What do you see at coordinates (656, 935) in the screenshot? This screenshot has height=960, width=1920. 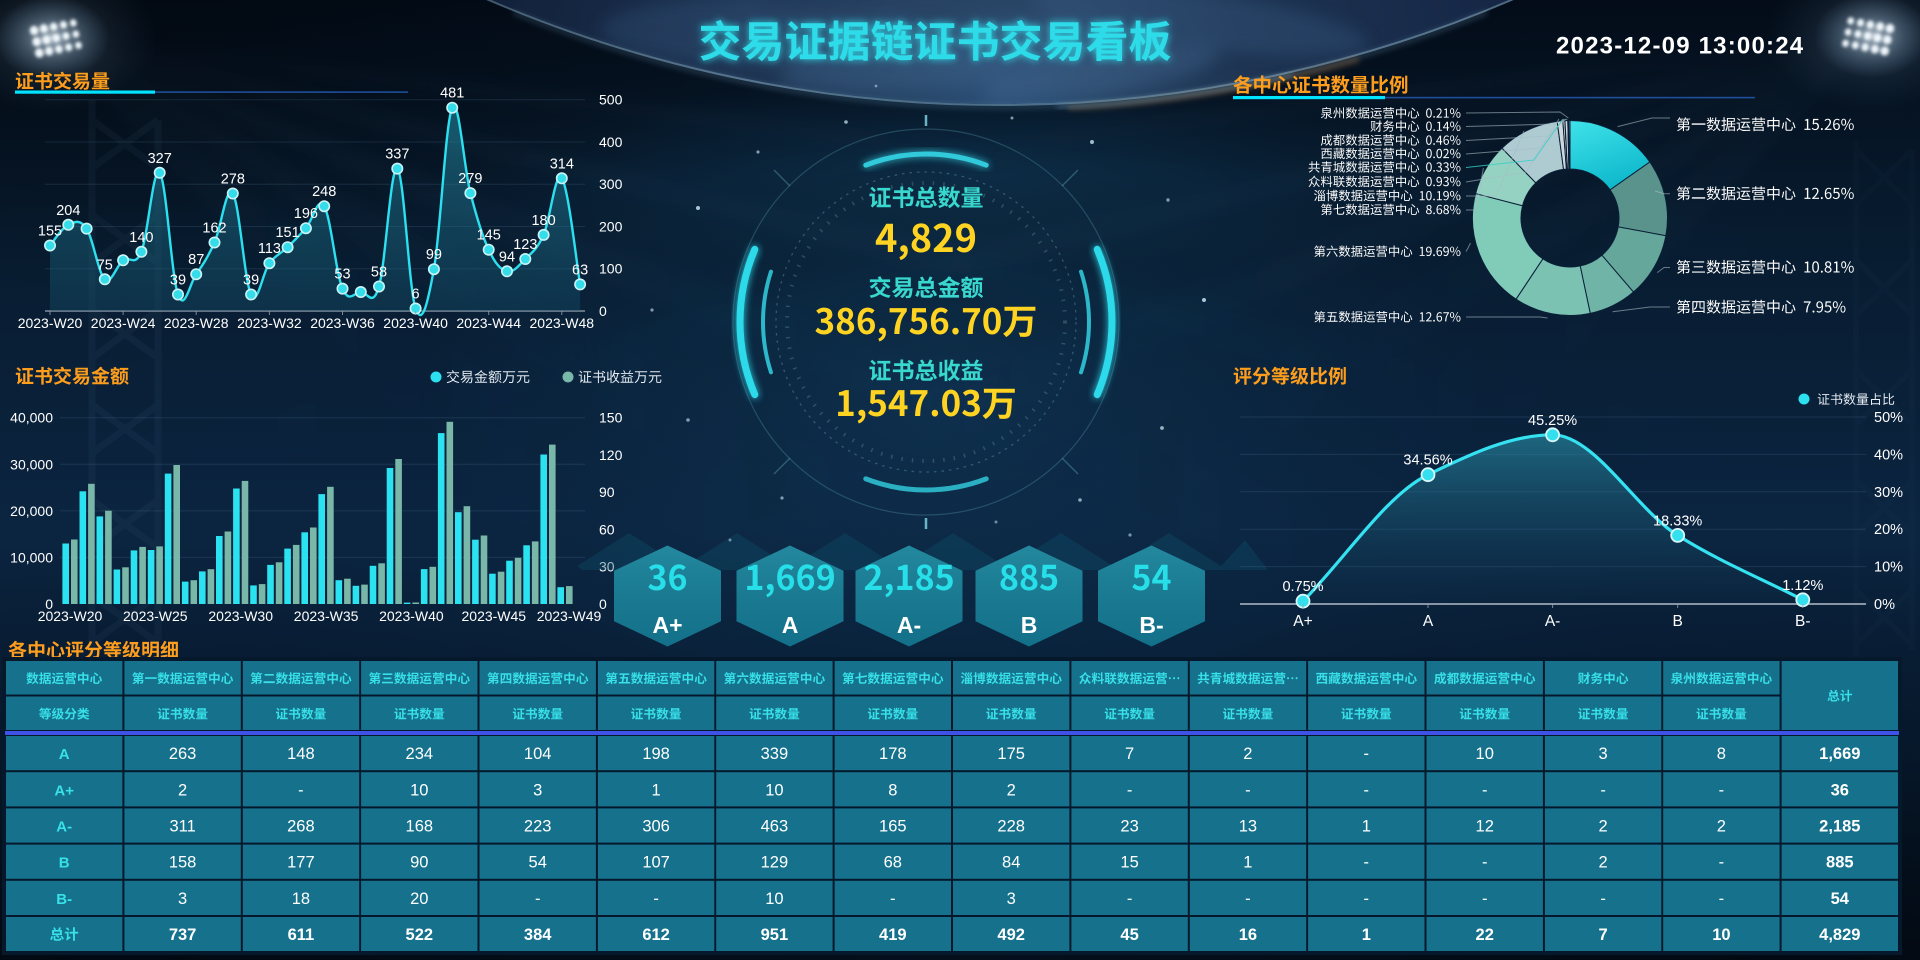 I see `svg-text: 612` at bounding box center [656, 935].